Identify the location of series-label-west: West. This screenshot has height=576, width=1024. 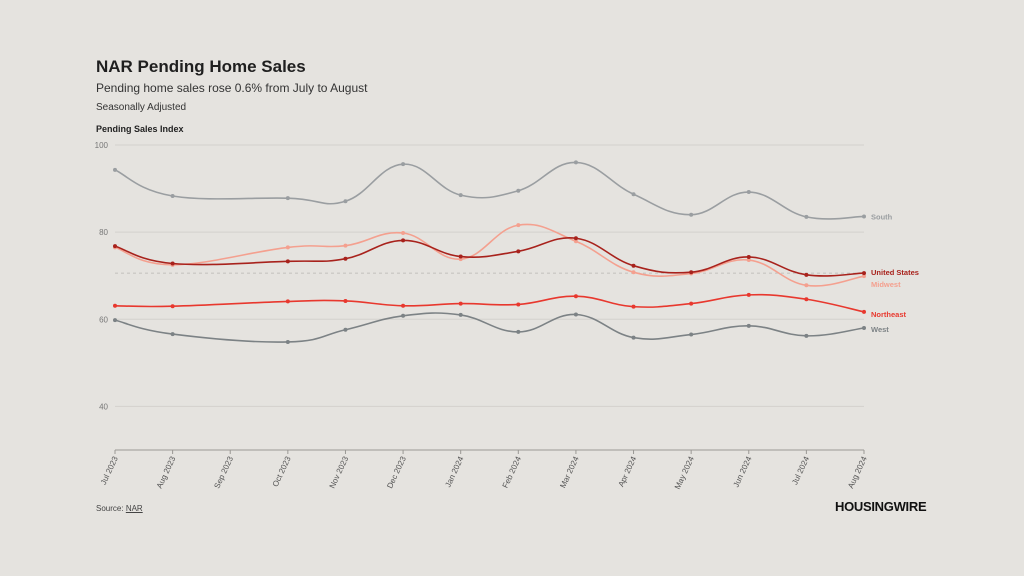
(880, 329).